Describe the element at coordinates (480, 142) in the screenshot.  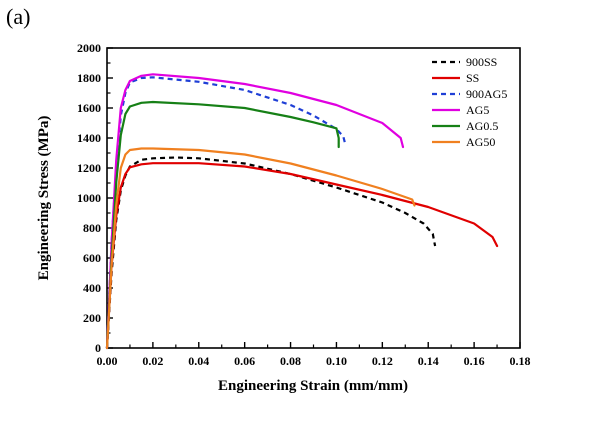
I see `legend-label: AG50` at that location.